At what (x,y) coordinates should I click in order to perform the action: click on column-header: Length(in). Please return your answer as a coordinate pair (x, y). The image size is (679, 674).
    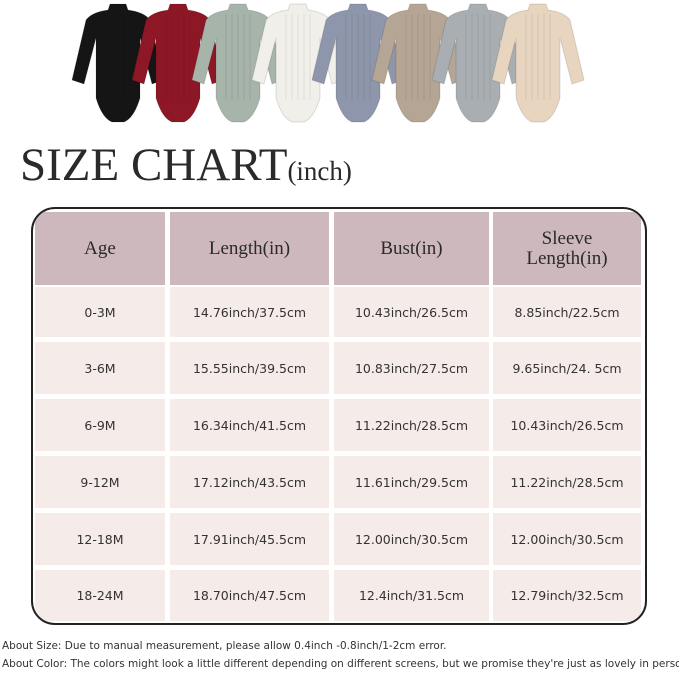
    Looking at the image, I should click on (249, 248).